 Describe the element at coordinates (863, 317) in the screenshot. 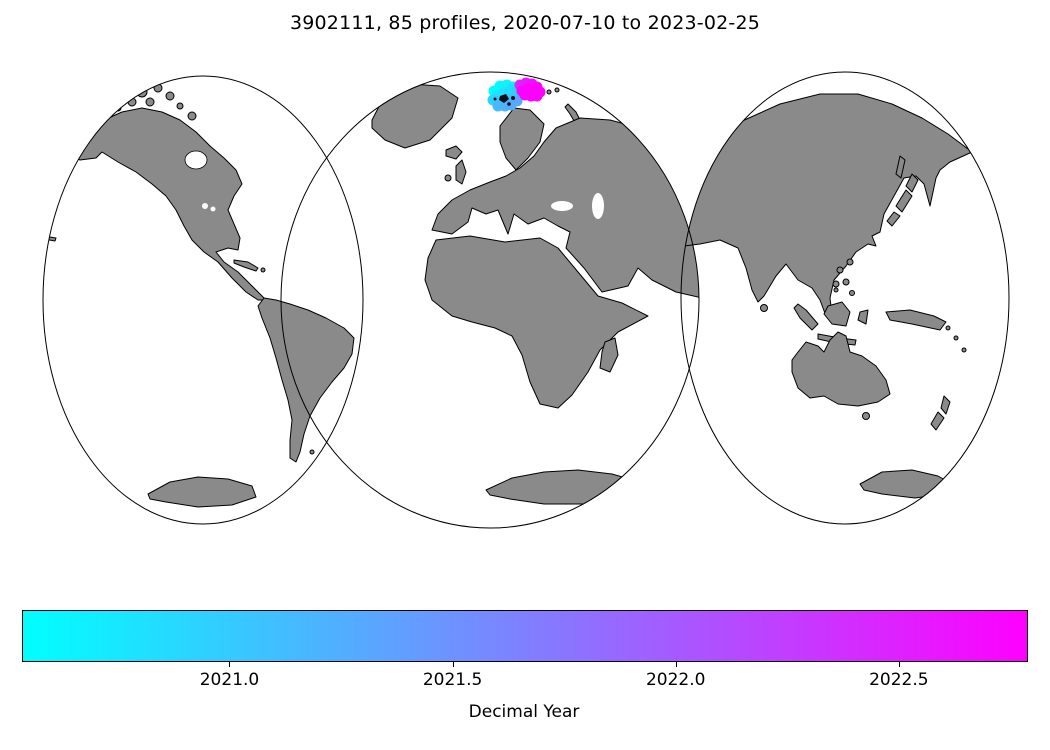

I see `sulawesi` at that location.